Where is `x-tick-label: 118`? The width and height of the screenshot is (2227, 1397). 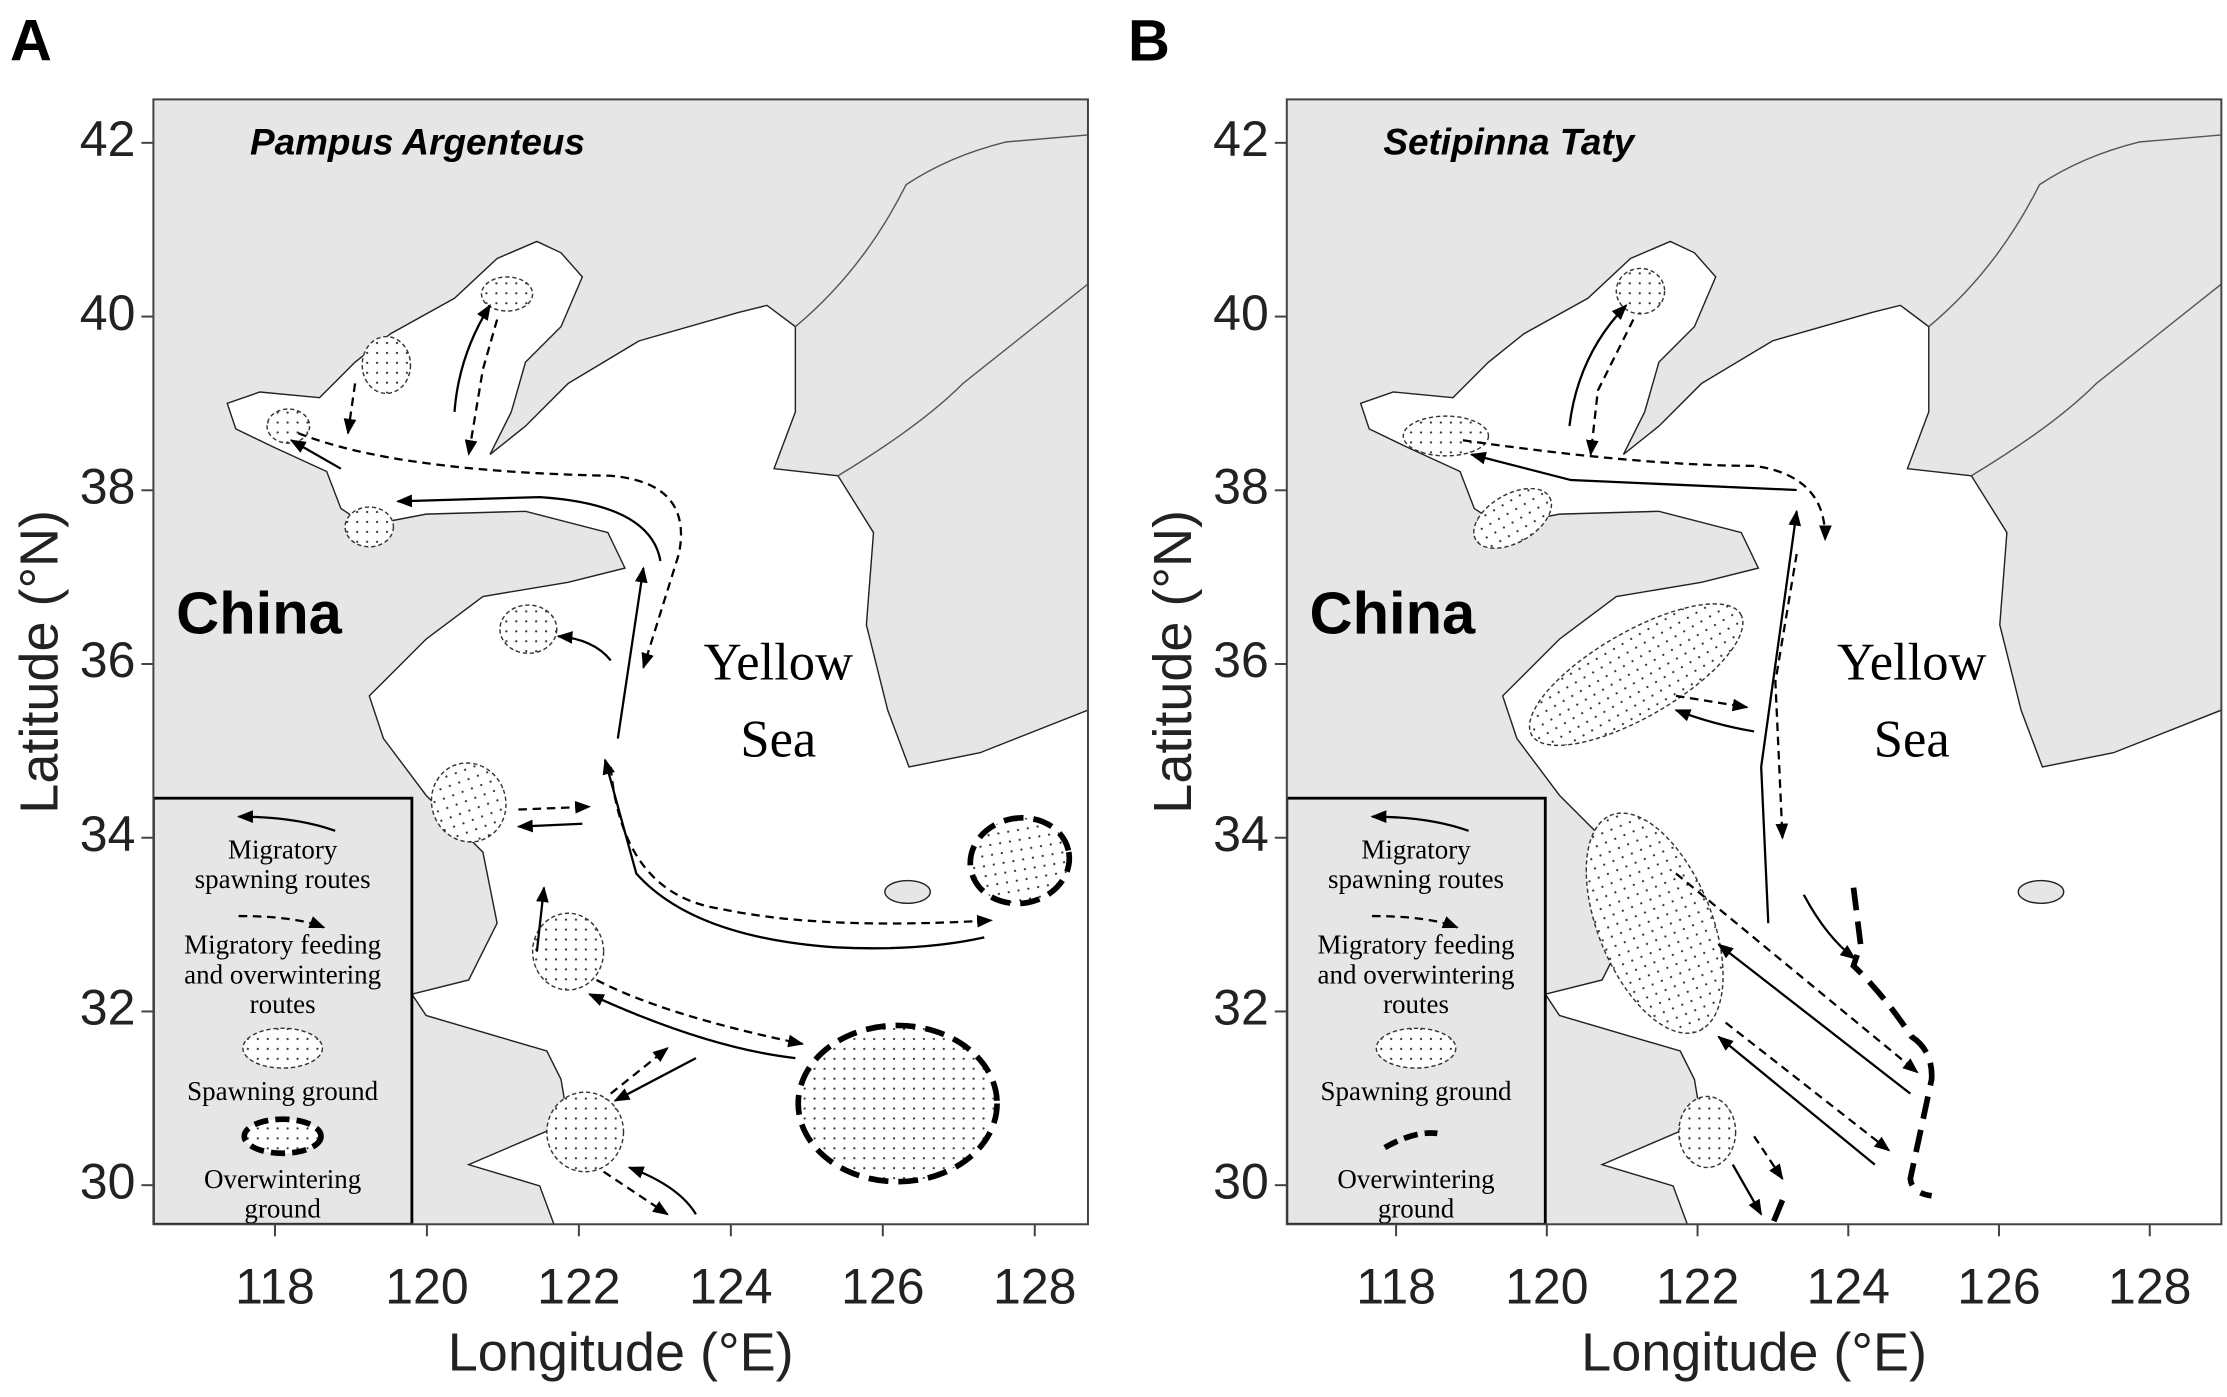
x-tick-label: 118 is located at coordinates (275, 1286).